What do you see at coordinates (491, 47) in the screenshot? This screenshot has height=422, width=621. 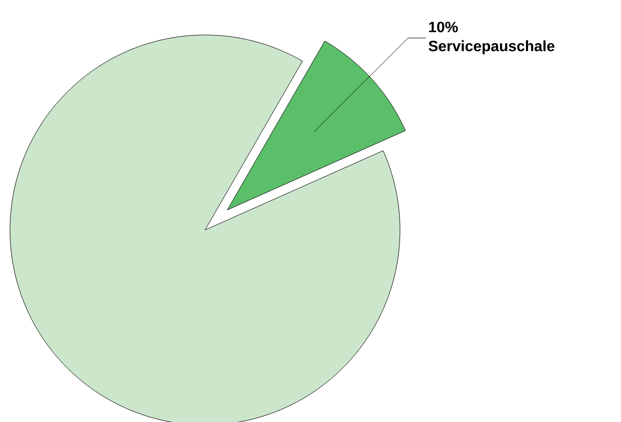 I see `slice-label: Servicepauschale` at bounding box center [491, 47].